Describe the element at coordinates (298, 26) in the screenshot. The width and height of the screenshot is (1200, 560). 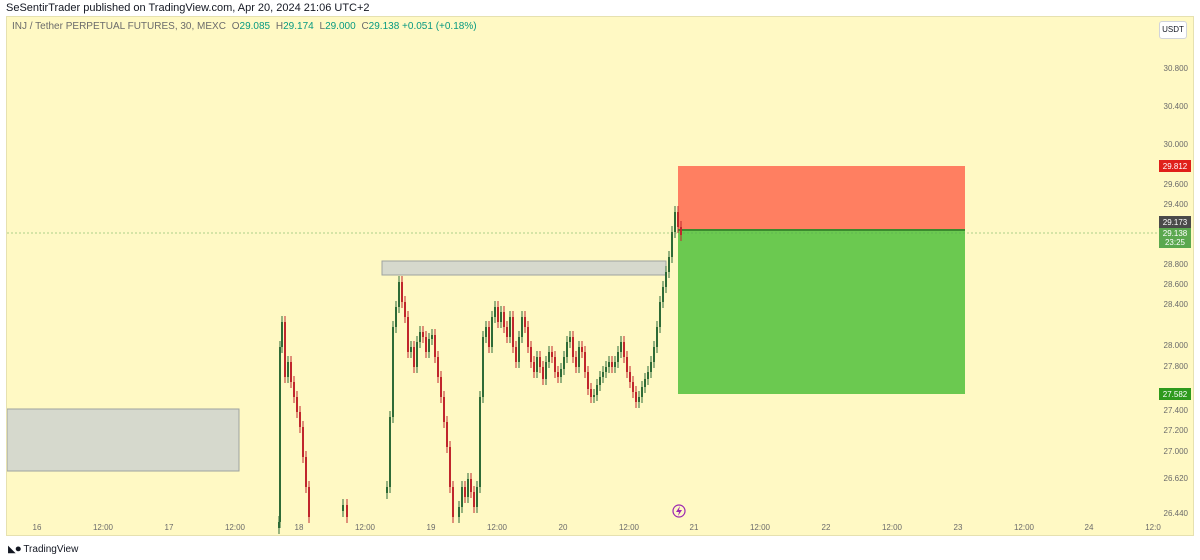
I see `high-value: 29.174` at that location.